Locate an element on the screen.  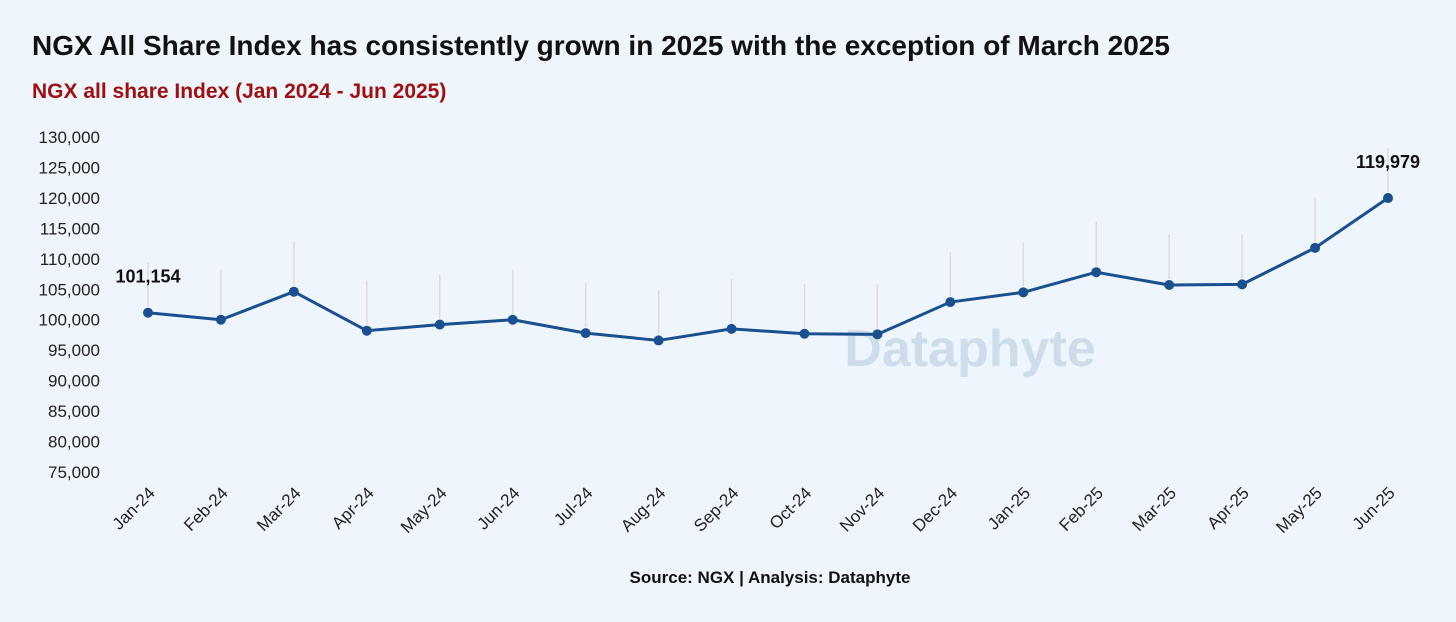
source-note: Source: NGX | Analysis: Dataphyte is located at coordinates (770, 577).